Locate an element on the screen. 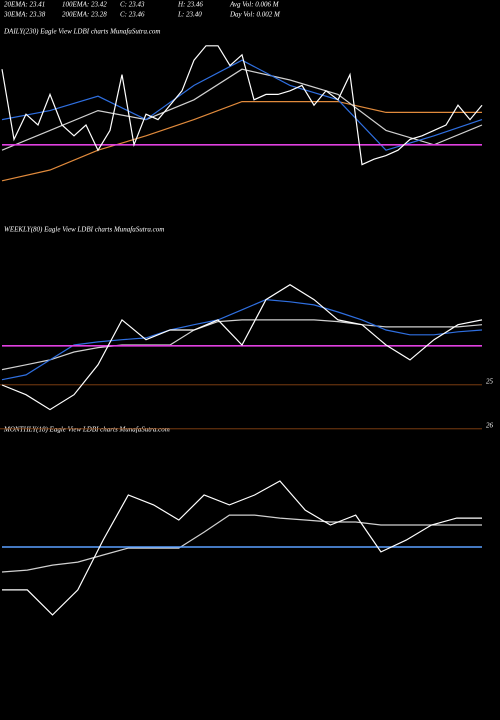 This screenshot has width=500, height=720. header-item: C: 23.46 is located at coordinates (132, 15).